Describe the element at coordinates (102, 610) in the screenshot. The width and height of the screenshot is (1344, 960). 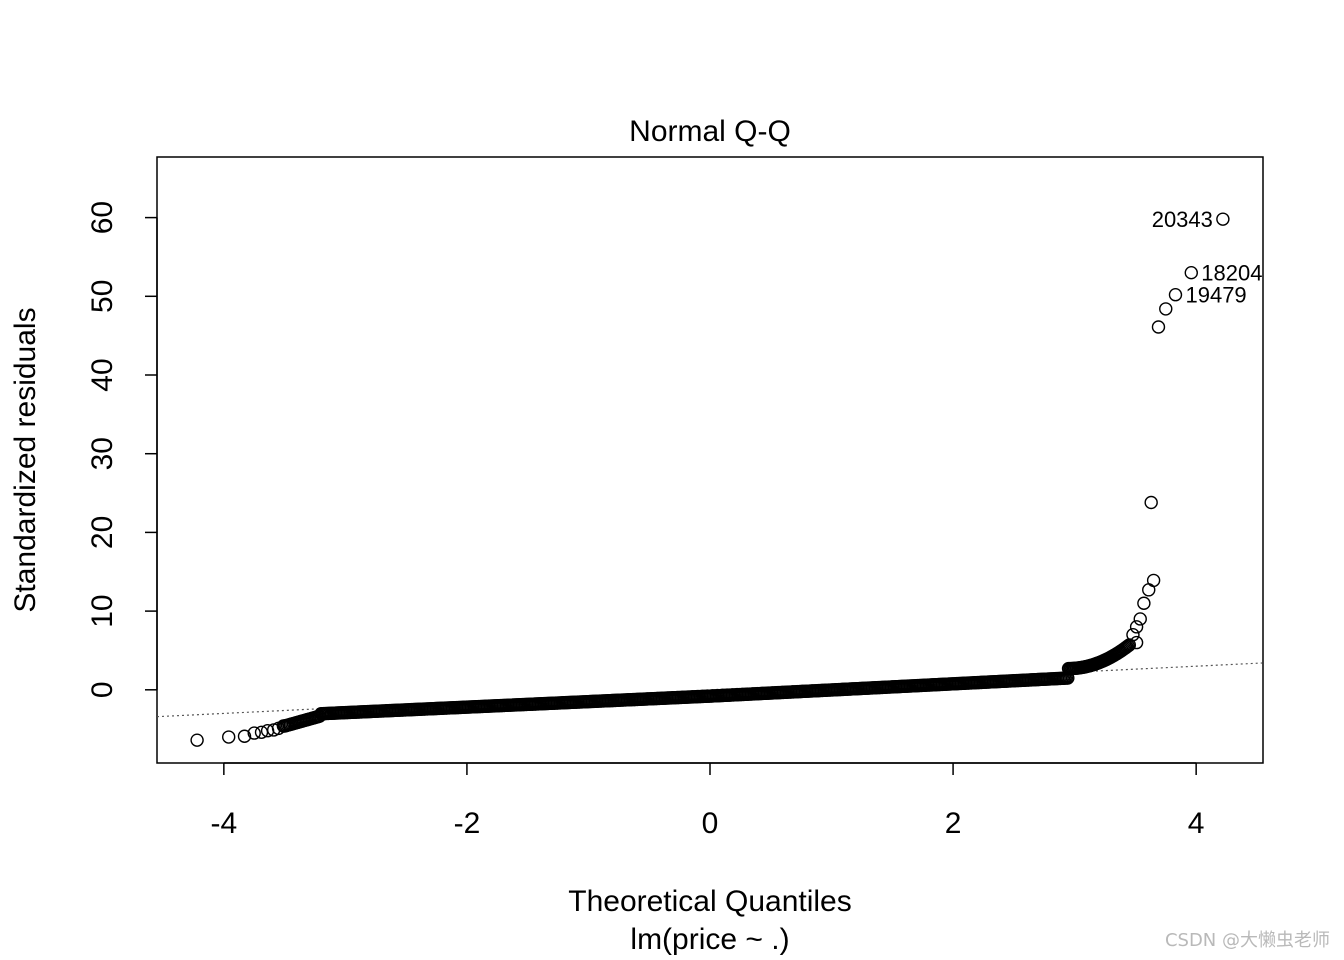
I see `y-tick-label: 10` at that location.